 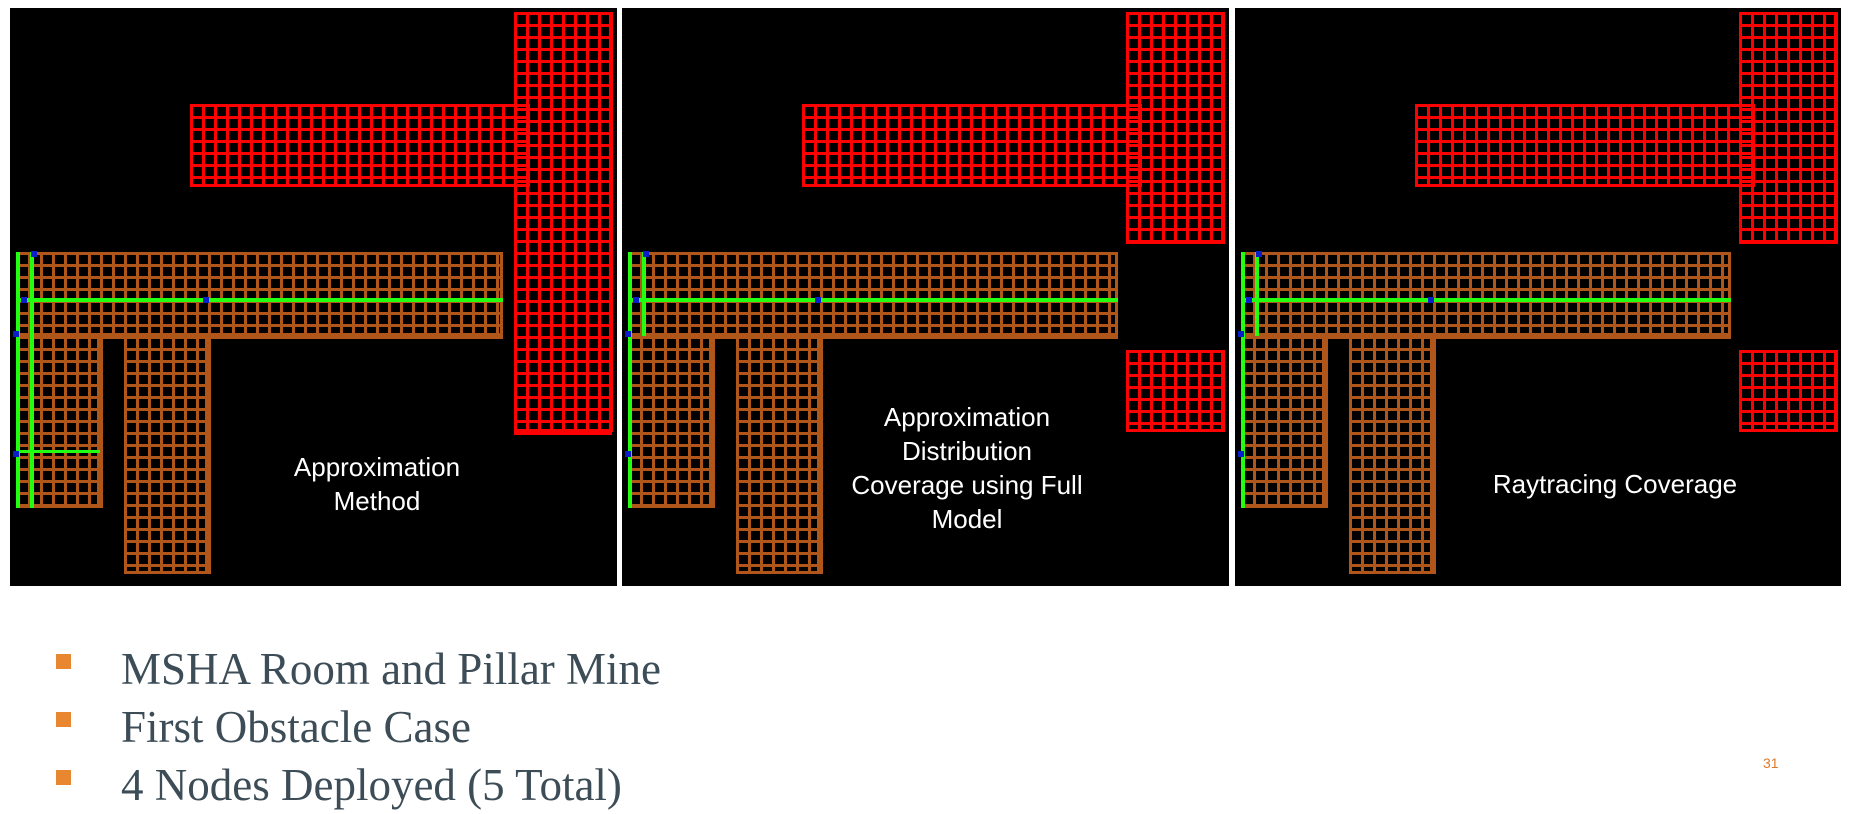 I want to click on bullet-item: MSHA Room and Pillar Mine, so click(x=355, y=669).